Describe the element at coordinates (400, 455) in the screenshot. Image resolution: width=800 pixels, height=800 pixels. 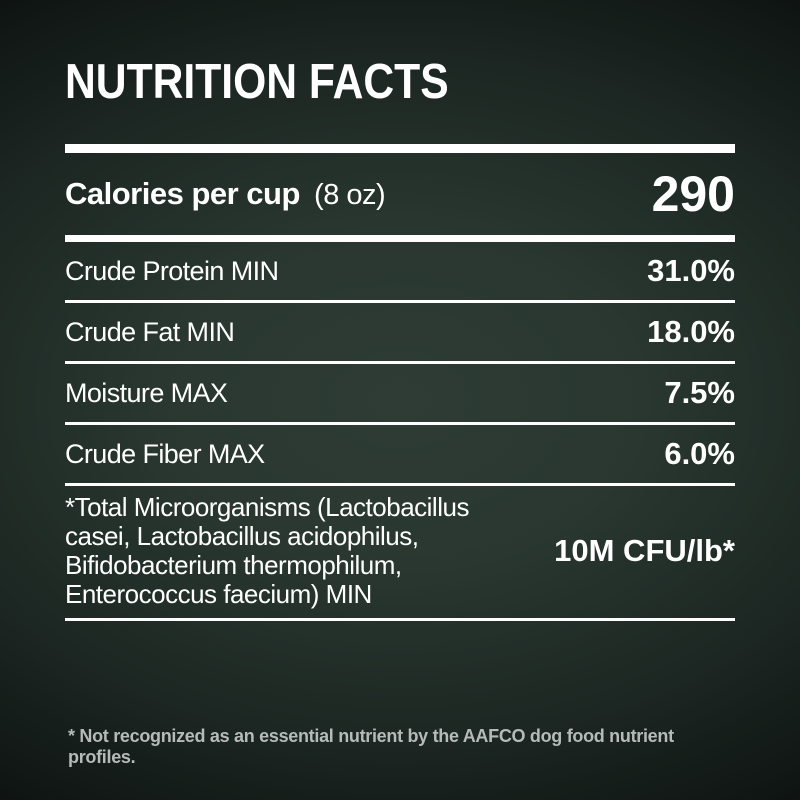
I see `nutrient-row-fiber: Crude Fiber MAX 6.0%` at that location.